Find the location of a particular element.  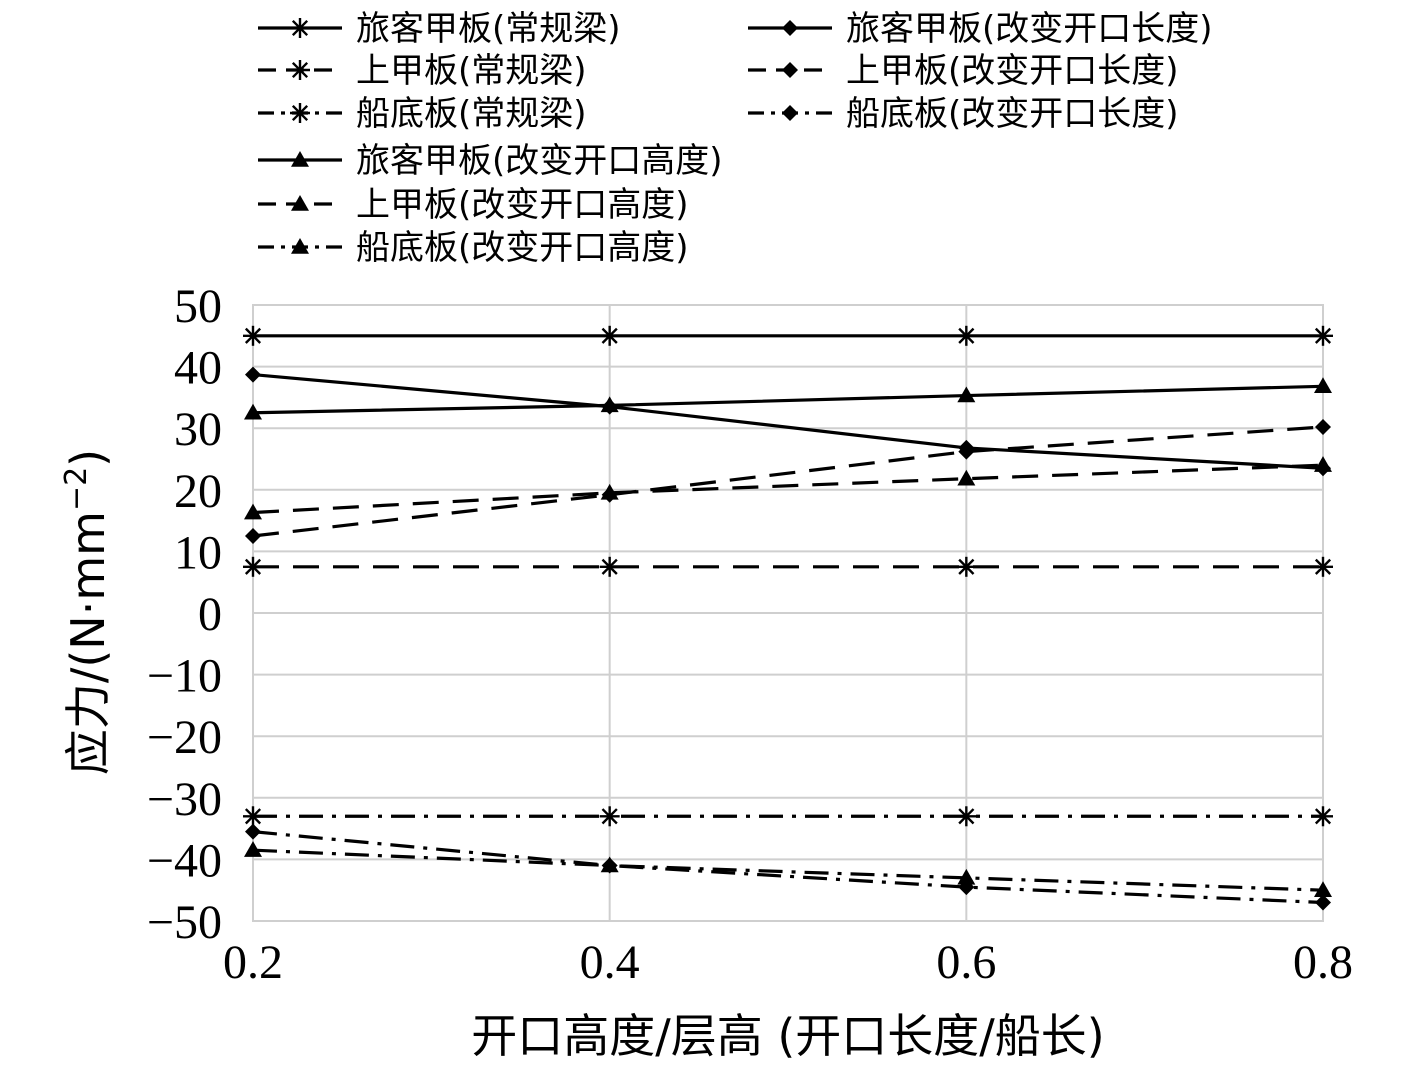

y-axis-title-superscript: −2 is located at coordinates (76, 489).